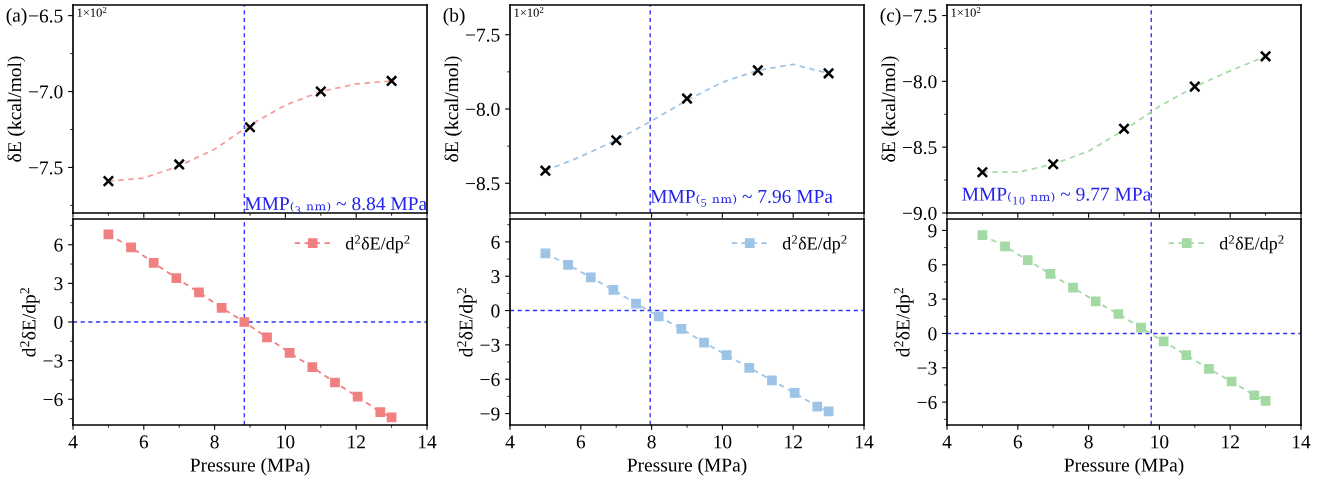 Image resolution: width=1322 pixels, height=483 pixels. Describe the element at coordinates (932, 231) in the screenshot. I see `y-tick-label: 9` at that location.